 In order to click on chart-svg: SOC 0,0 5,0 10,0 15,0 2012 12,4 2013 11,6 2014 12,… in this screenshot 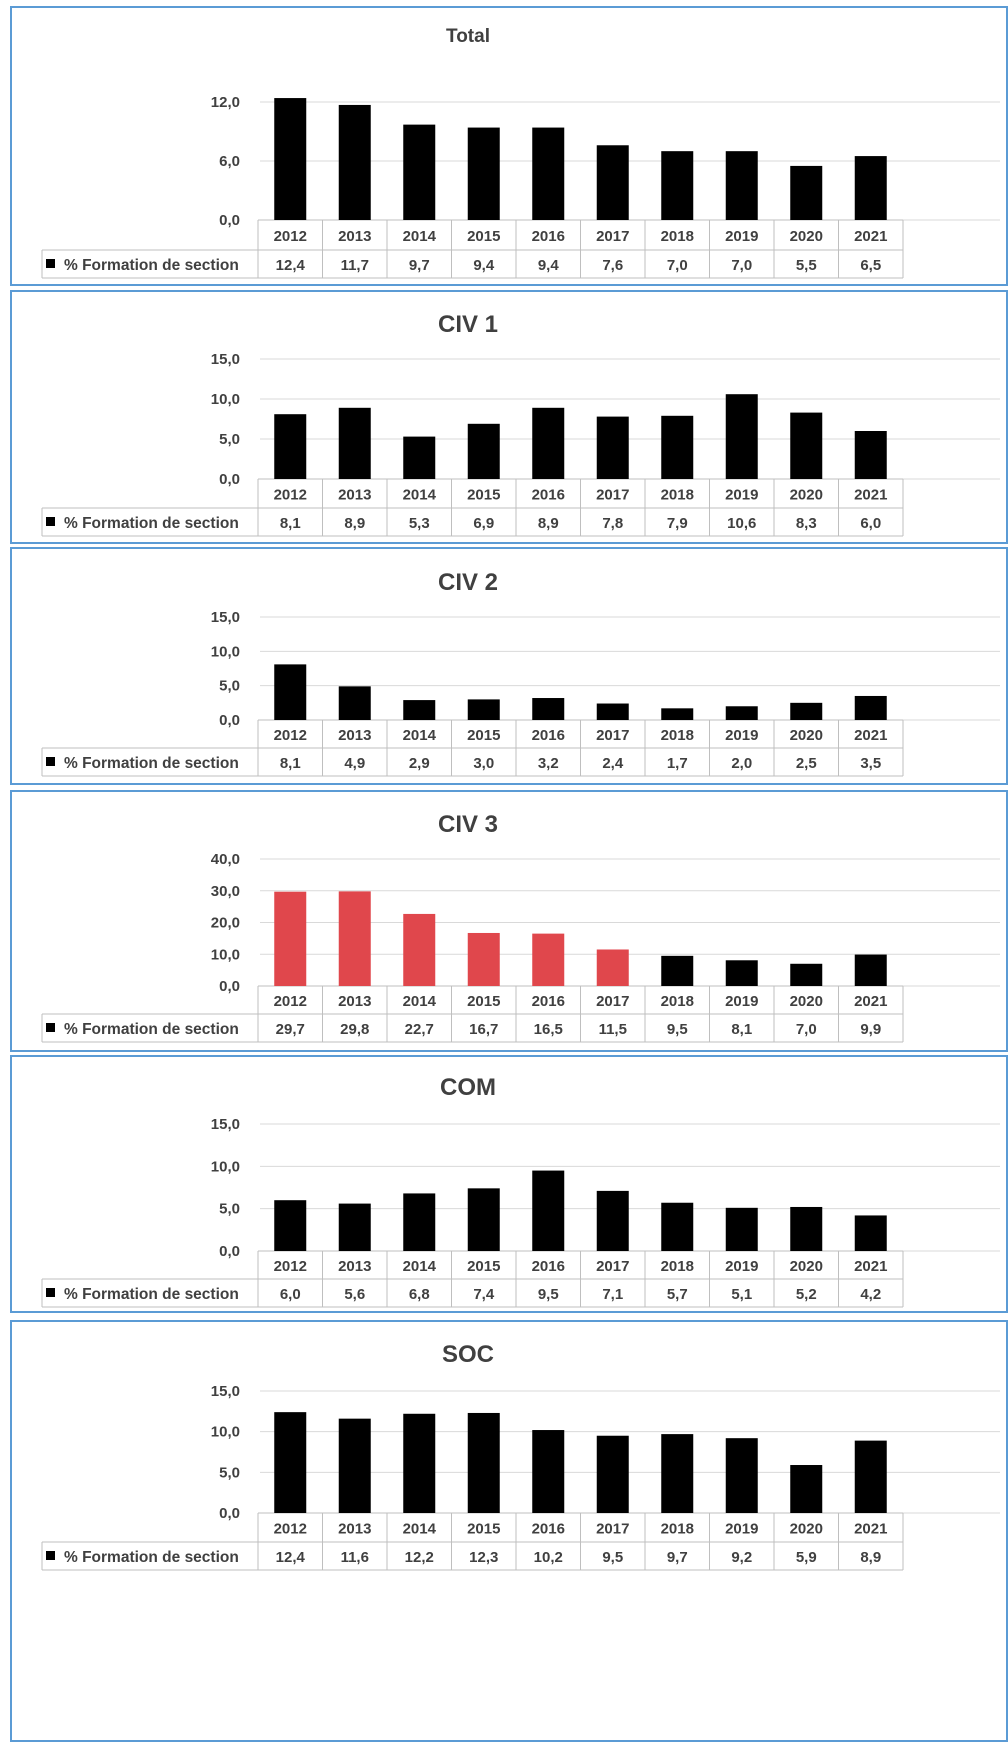, I will do `click(520, 1456)`.